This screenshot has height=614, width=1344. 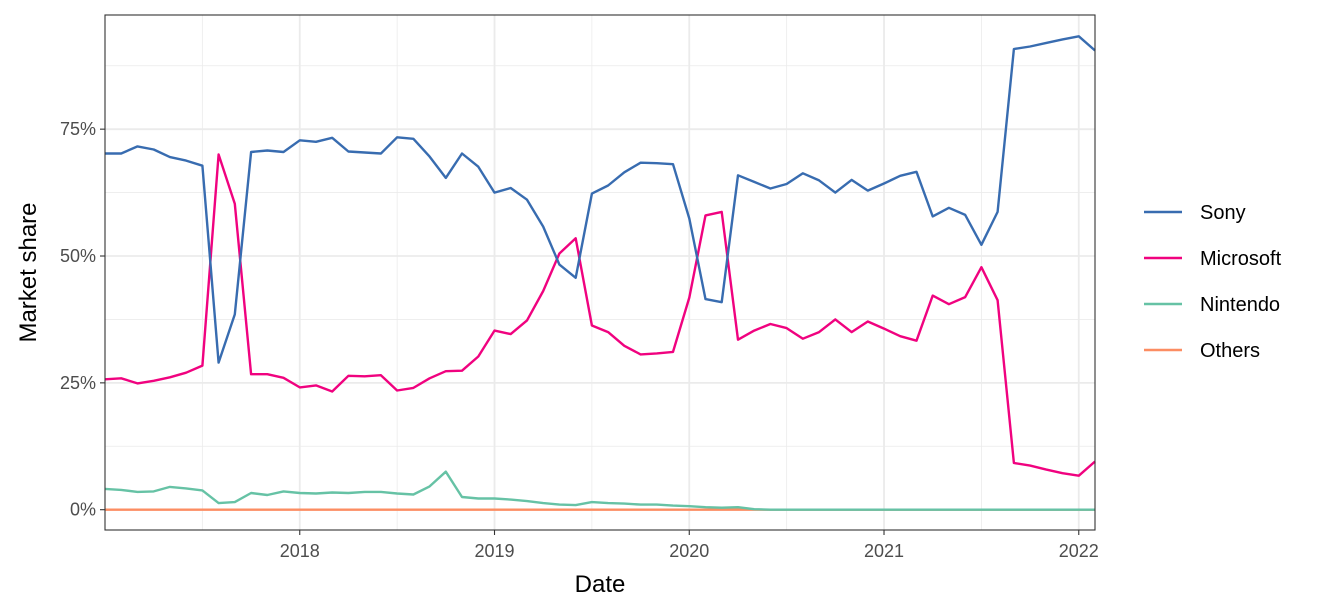 What do you see at coordinates (1213, 282) in the screenshot?
I see `legend: Sony Microsoft Nintendo Others` at bounding box center [1213, 282].